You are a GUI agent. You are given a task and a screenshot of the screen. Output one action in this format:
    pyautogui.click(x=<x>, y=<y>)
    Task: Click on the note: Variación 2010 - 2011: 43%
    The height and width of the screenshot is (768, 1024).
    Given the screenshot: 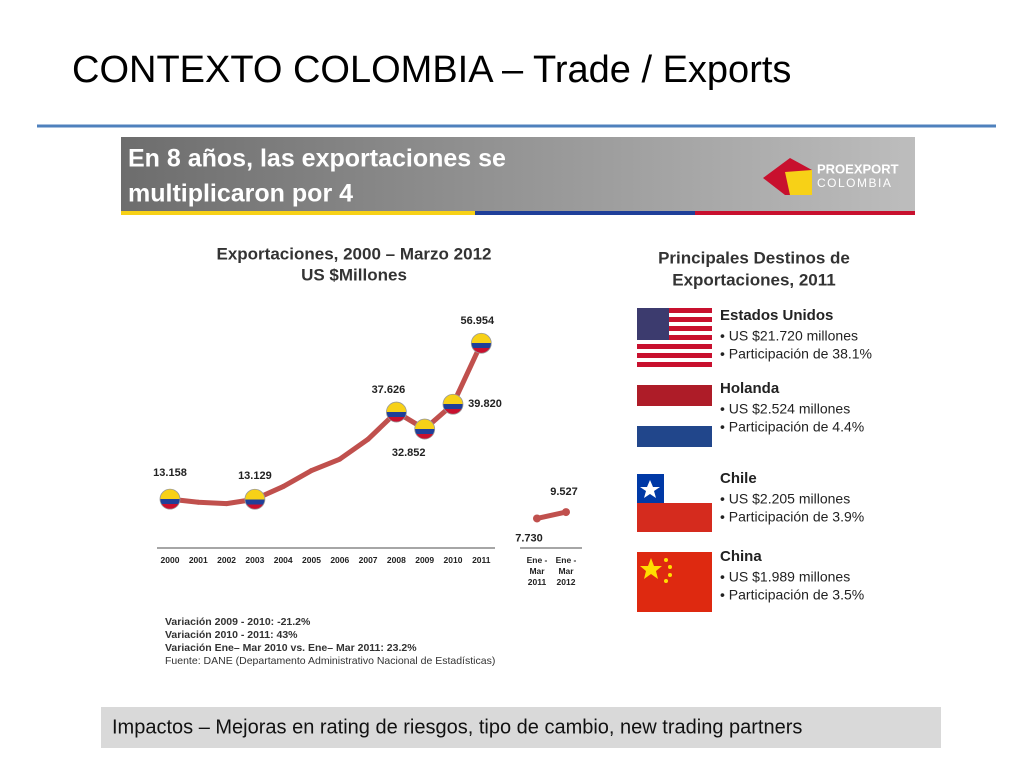 What is the action you would take?
    pyautogui.click(x=231, y=635)
    